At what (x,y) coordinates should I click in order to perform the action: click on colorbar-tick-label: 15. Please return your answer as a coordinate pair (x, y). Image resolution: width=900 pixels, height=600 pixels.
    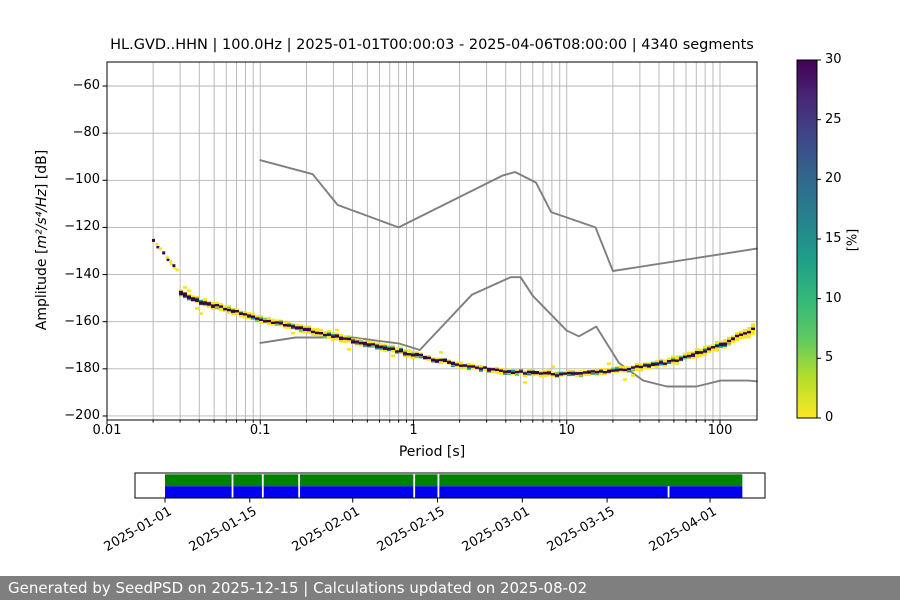
    Looking at the image, I should click on (833, 238).